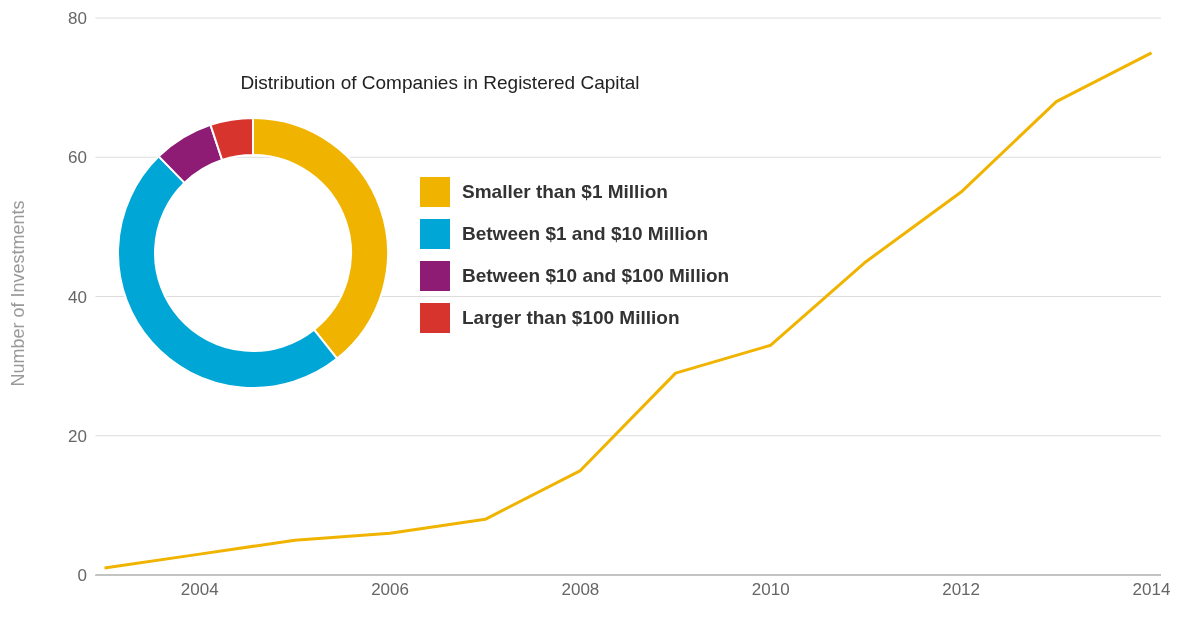 This screenshot has width=1181, height=623. Describe the element at coordinates (77, 436) in the screenshot. I see `y-tick-label: 20` at that location.